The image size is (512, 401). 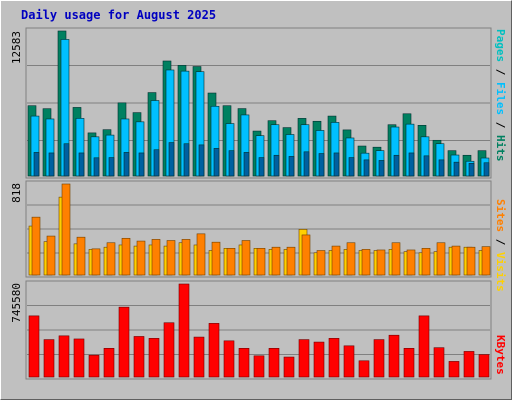 What do you see at coordinates (500, 148) in the screenshot?
I see `legend-hits: Hits` at bounding box center [500, 148].